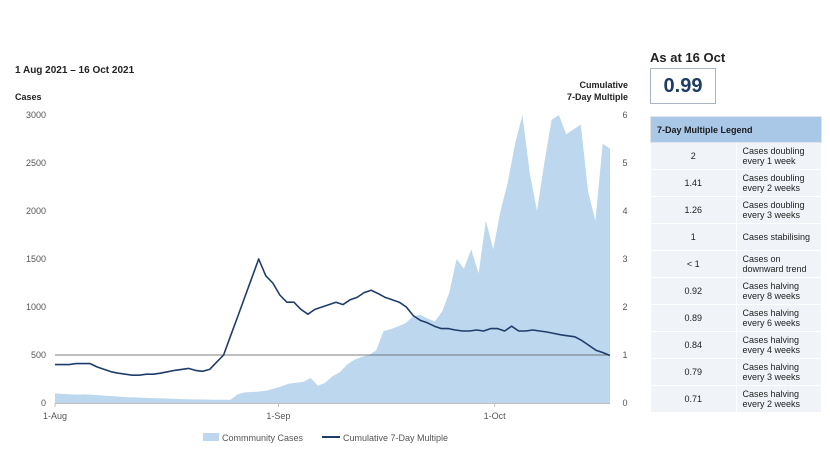 This screenshot has height=468, width=830. Describe the element at coordinates (36, 163) in the screenshot. I see `y-left-tick-label: 2500` at that location.